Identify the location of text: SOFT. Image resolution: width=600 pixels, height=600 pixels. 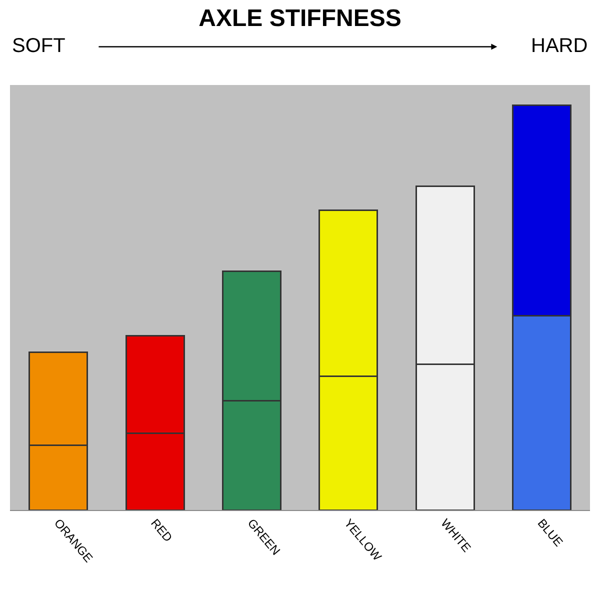
(39, 46).